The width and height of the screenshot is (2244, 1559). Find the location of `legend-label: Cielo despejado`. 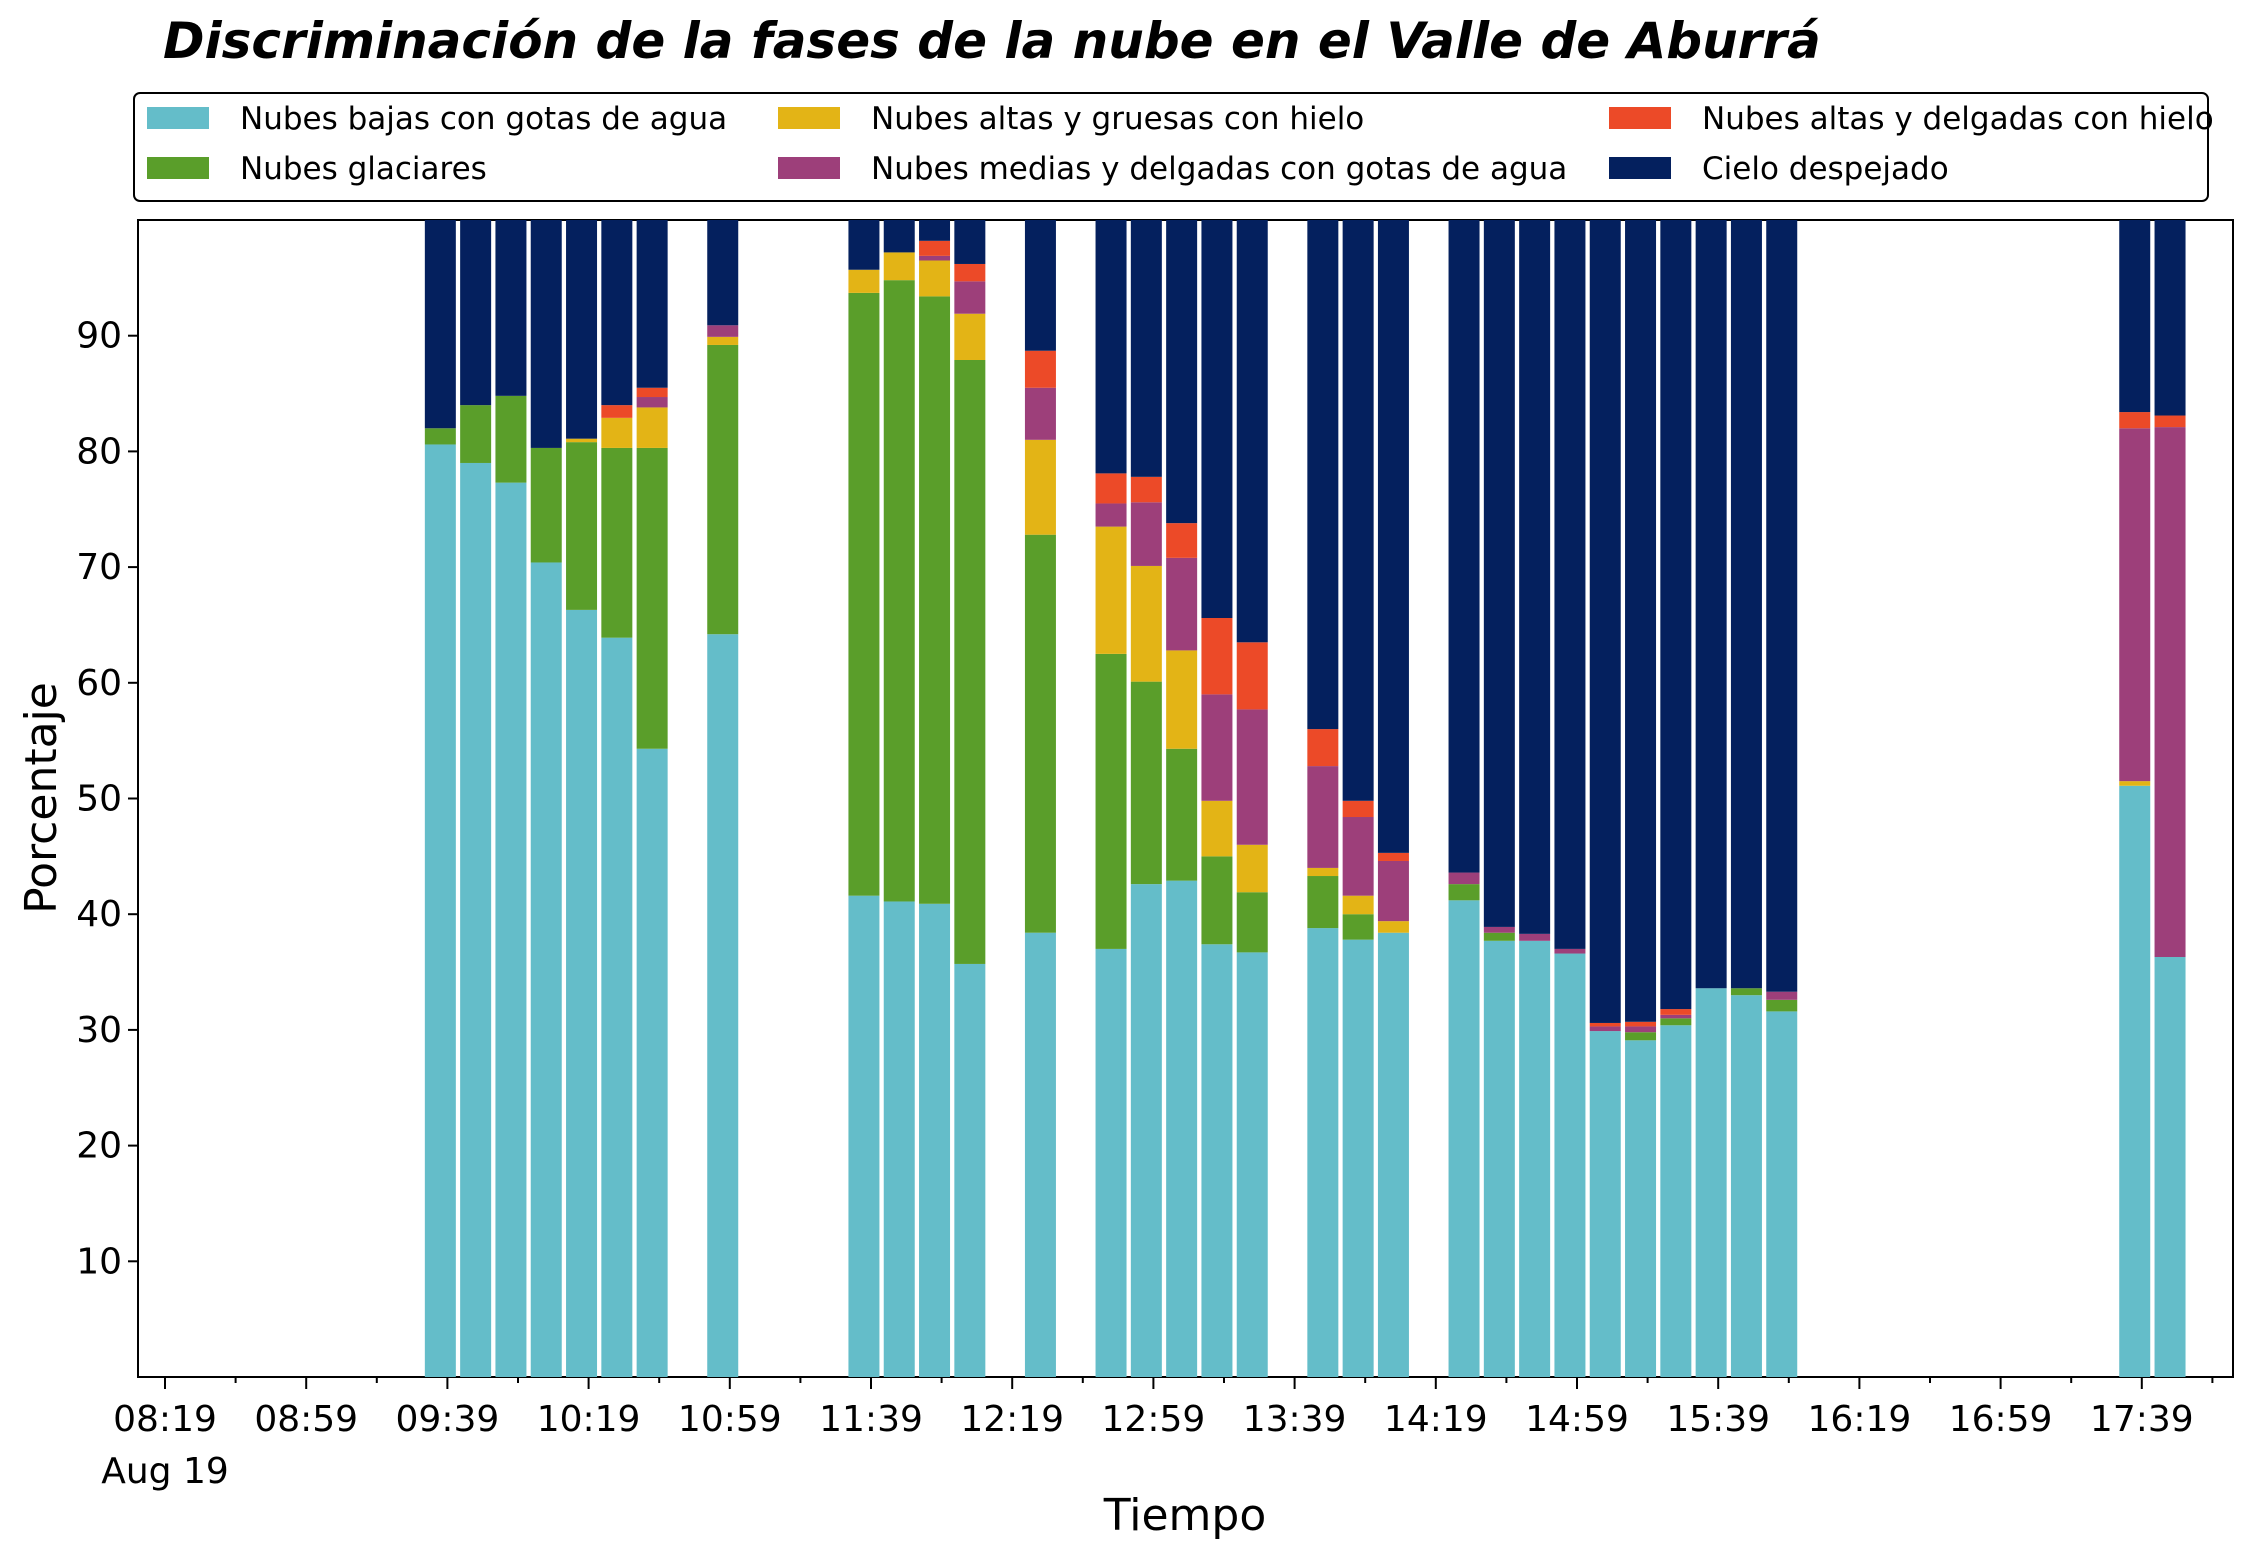

legend-label: Cielo despejado is located at coordinates (1825, 169).